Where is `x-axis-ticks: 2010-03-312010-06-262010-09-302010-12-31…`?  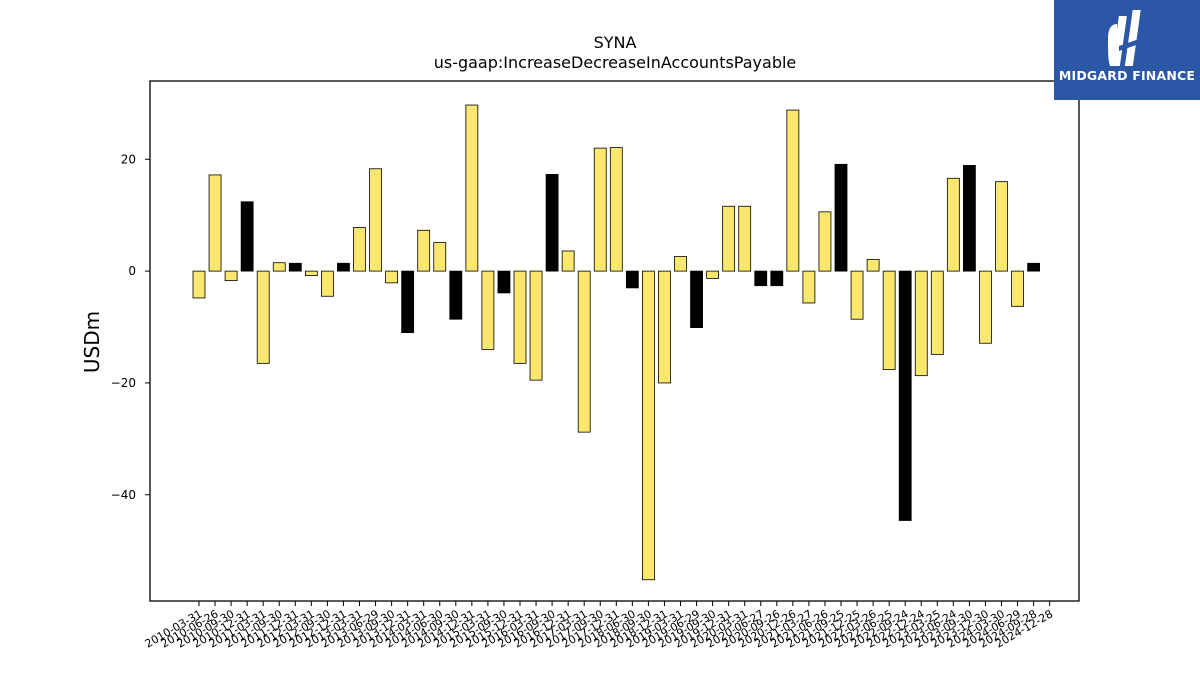 x-axis-ticks: 2010-03-312010-06-262010-09-302010-12-31… is located at coordinates (599, 626).